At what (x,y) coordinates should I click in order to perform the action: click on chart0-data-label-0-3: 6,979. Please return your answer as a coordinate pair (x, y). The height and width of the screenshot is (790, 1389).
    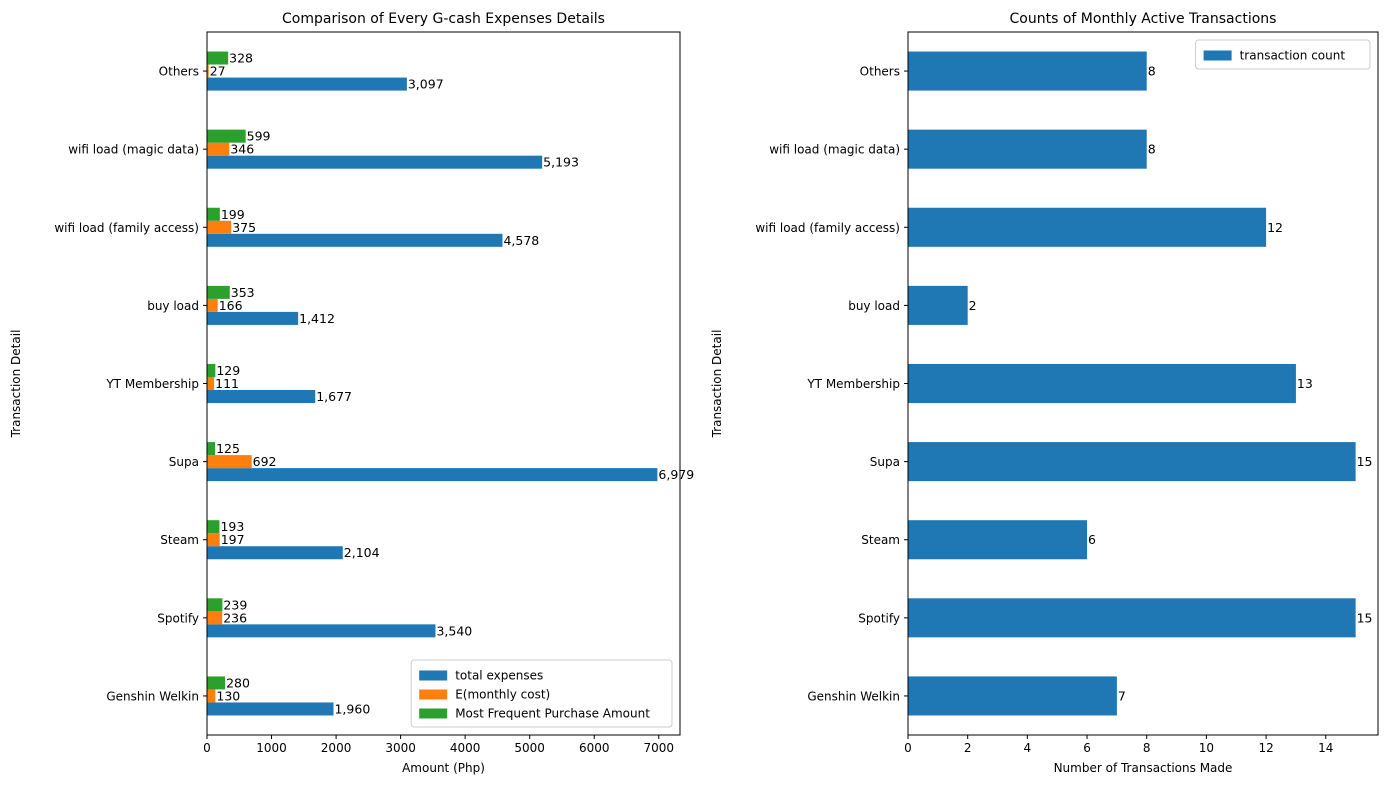
    Looking at the image, I should click on (676, 474).